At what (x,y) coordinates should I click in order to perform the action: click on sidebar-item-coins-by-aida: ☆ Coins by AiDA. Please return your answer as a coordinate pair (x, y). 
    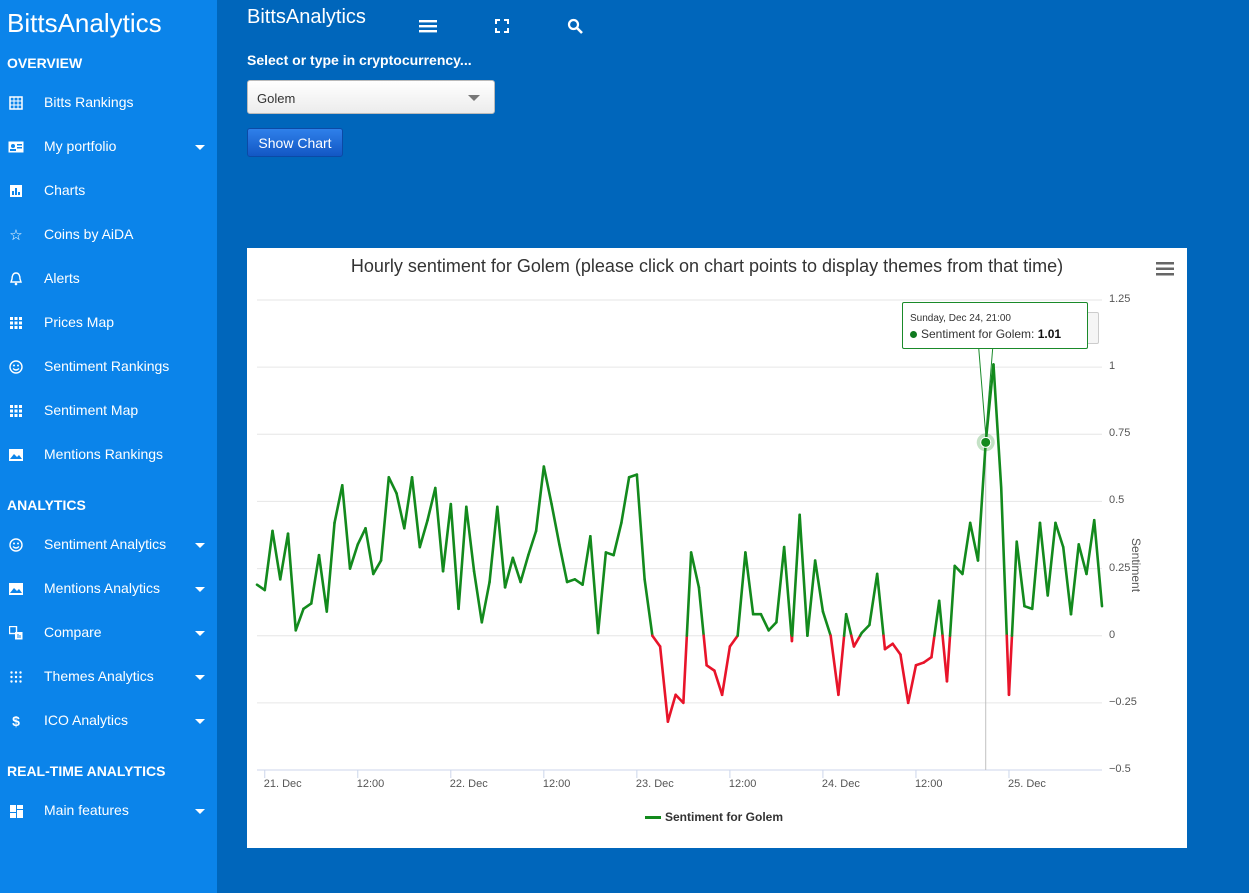
    Looking at the image, I should click on (108, 235).